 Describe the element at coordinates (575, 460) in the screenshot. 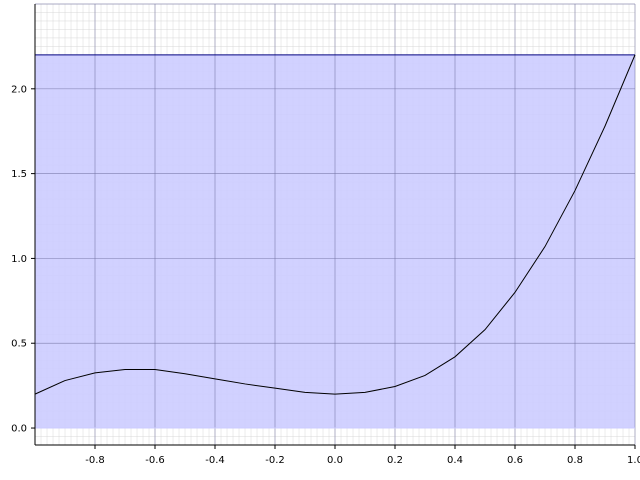

I see `x-tick-label: 0.8` at that location.